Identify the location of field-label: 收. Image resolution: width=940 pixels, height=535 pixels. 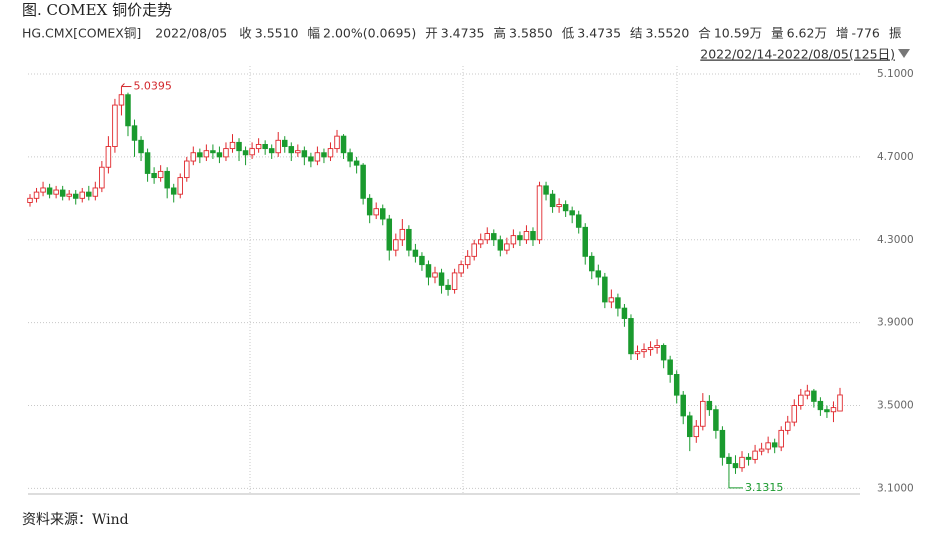
(245, 33).